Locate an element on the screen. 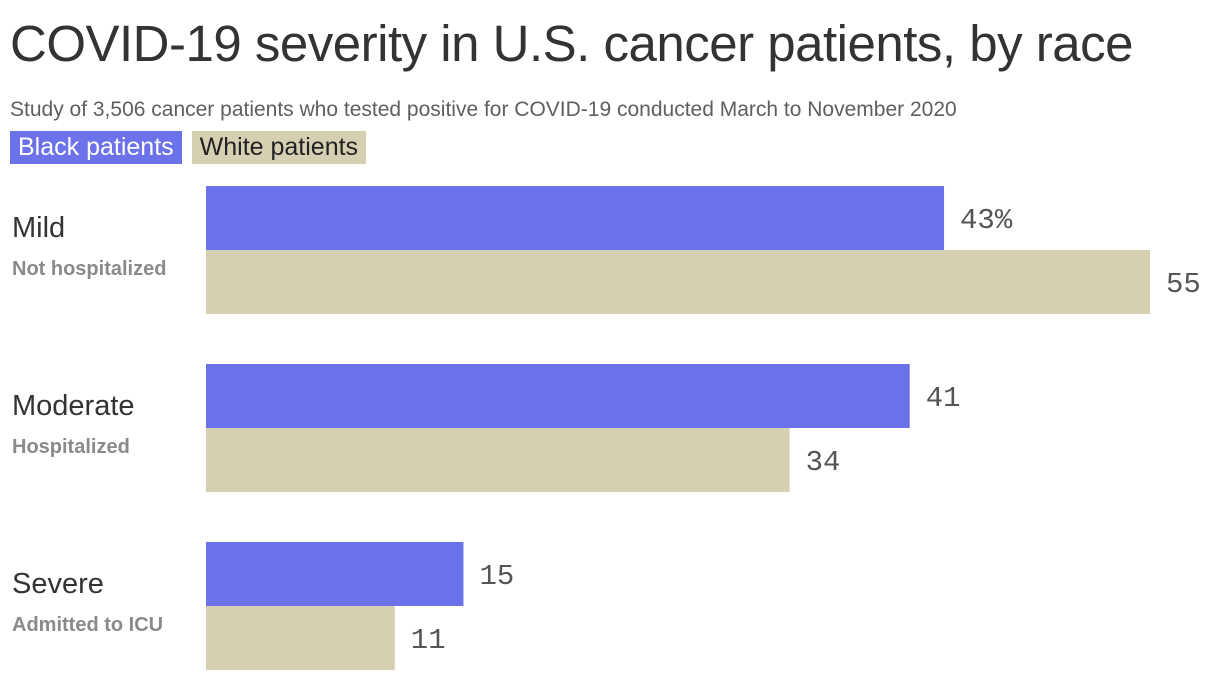  value-label-moderate-white: 34 is located at coordinates (823, 462).